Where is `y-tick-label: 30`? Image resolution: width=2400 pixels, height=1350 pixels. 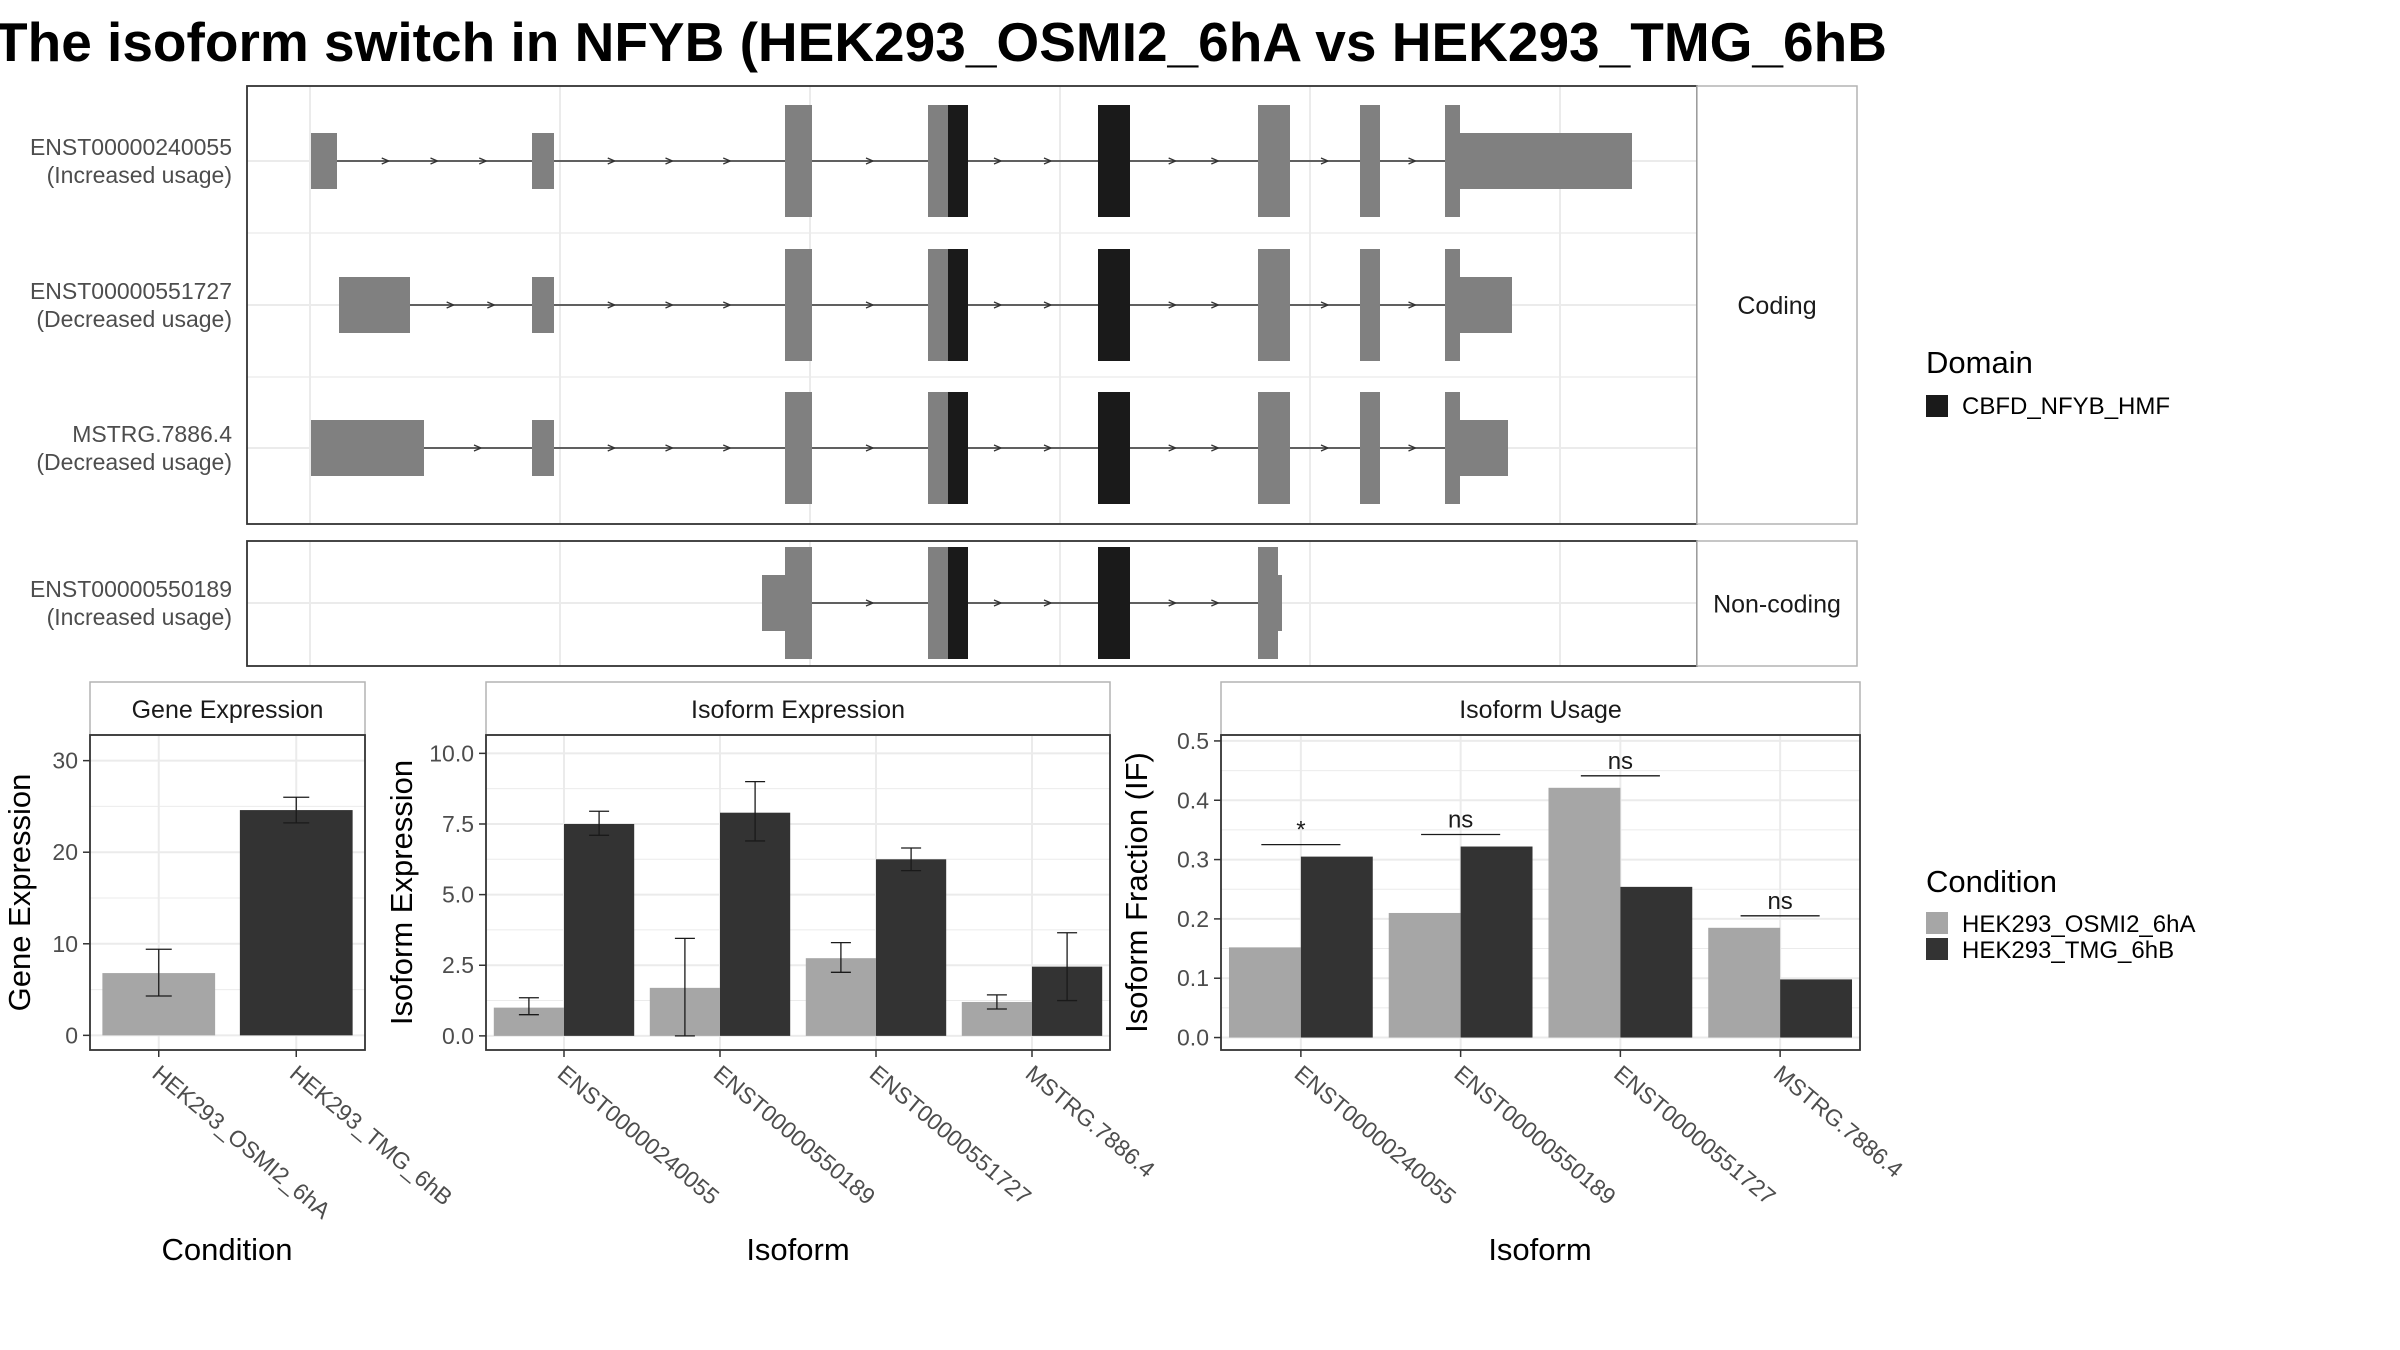
y-tick-label: 30 is located at coordinates (65, 761).